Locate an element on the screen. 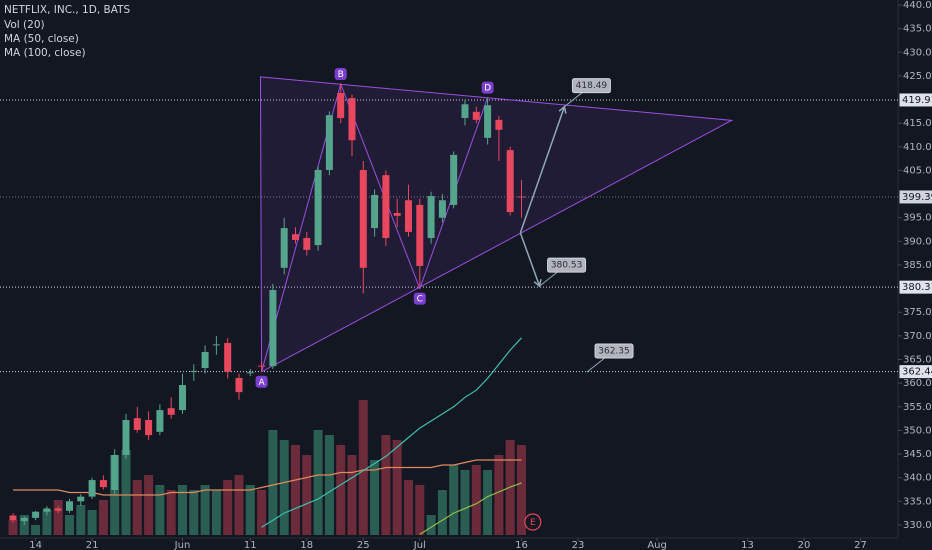 The width and height of the screenshot is (932, 550). y-tick-label: 440.00 is located at coordinates (917, 5).